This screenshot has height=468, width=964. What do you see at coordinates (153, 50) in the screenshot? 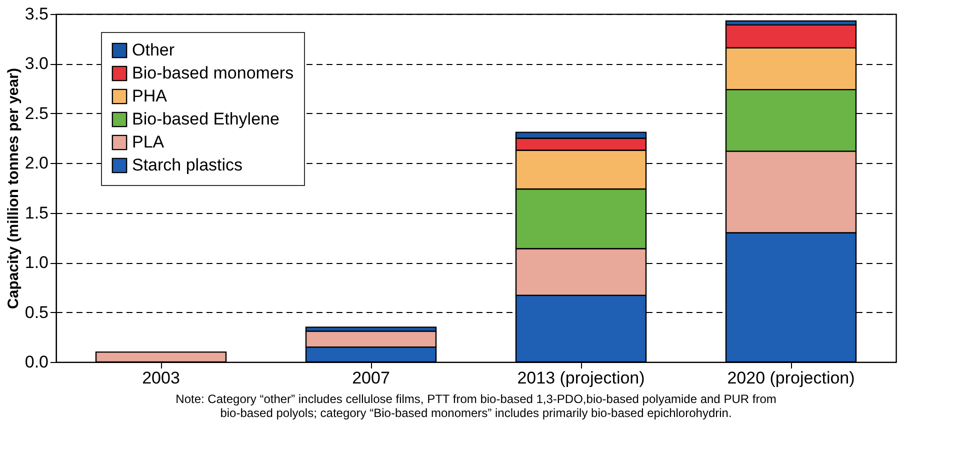
I see `legend-label: Other` at bounding box center [153, 50].